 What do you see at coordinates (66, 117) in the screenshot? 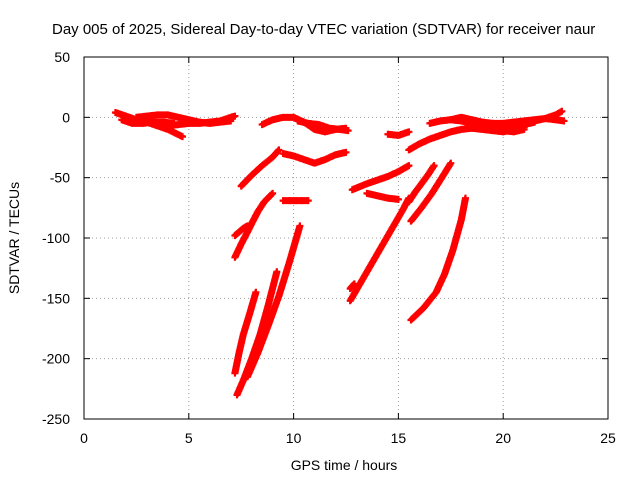
I see `y-tick-label: 0` at bounding box center [66, 117].